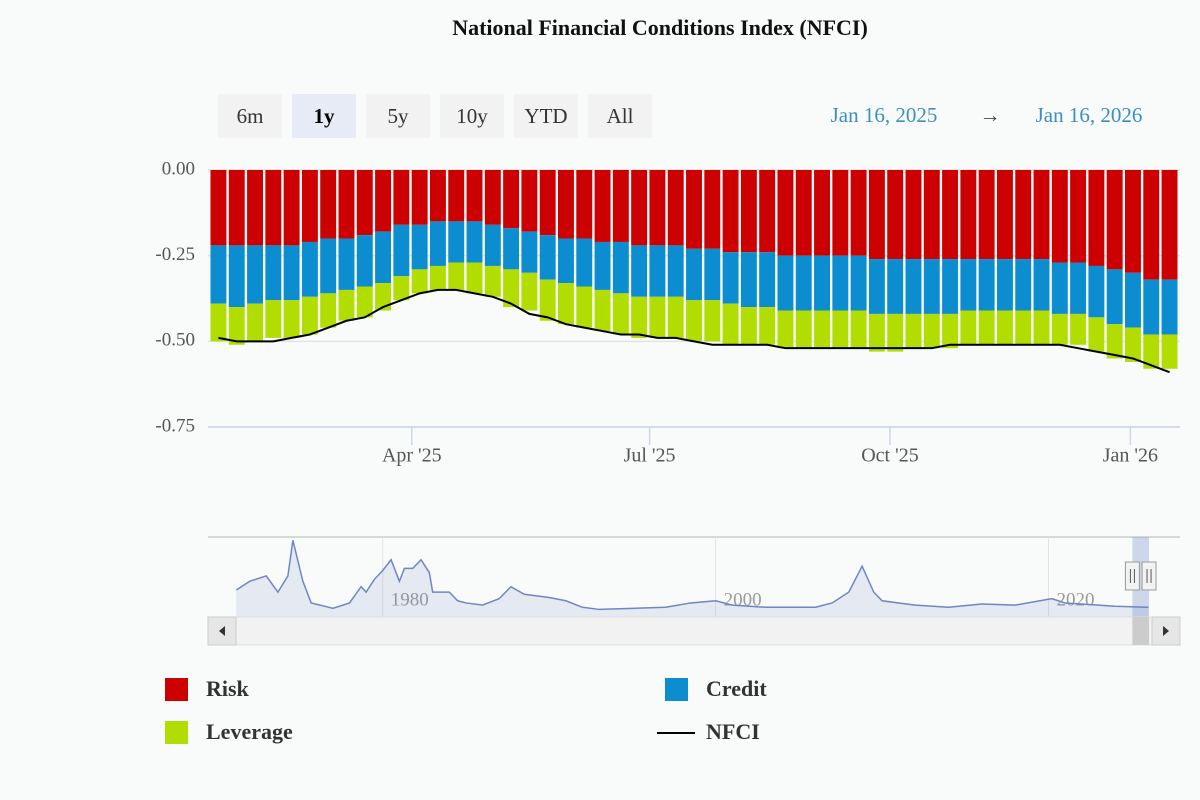 The width and height of the screenshot is (1200, 800). Describe the element at coordinates (249, 731) in the screenshot. I see `legend-label: Leverage` at that location.